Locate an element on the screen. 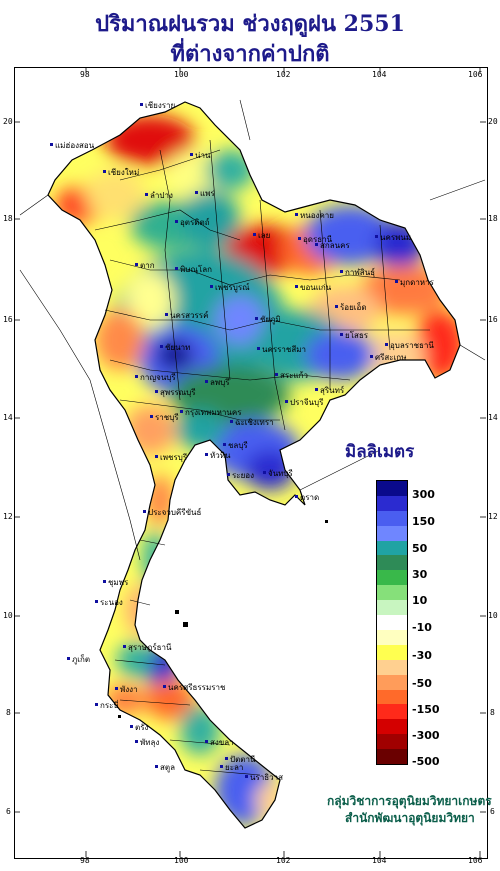 The image size is (500, 871). place-label: เชียงใหม่ is located at coordinates (123, 172).